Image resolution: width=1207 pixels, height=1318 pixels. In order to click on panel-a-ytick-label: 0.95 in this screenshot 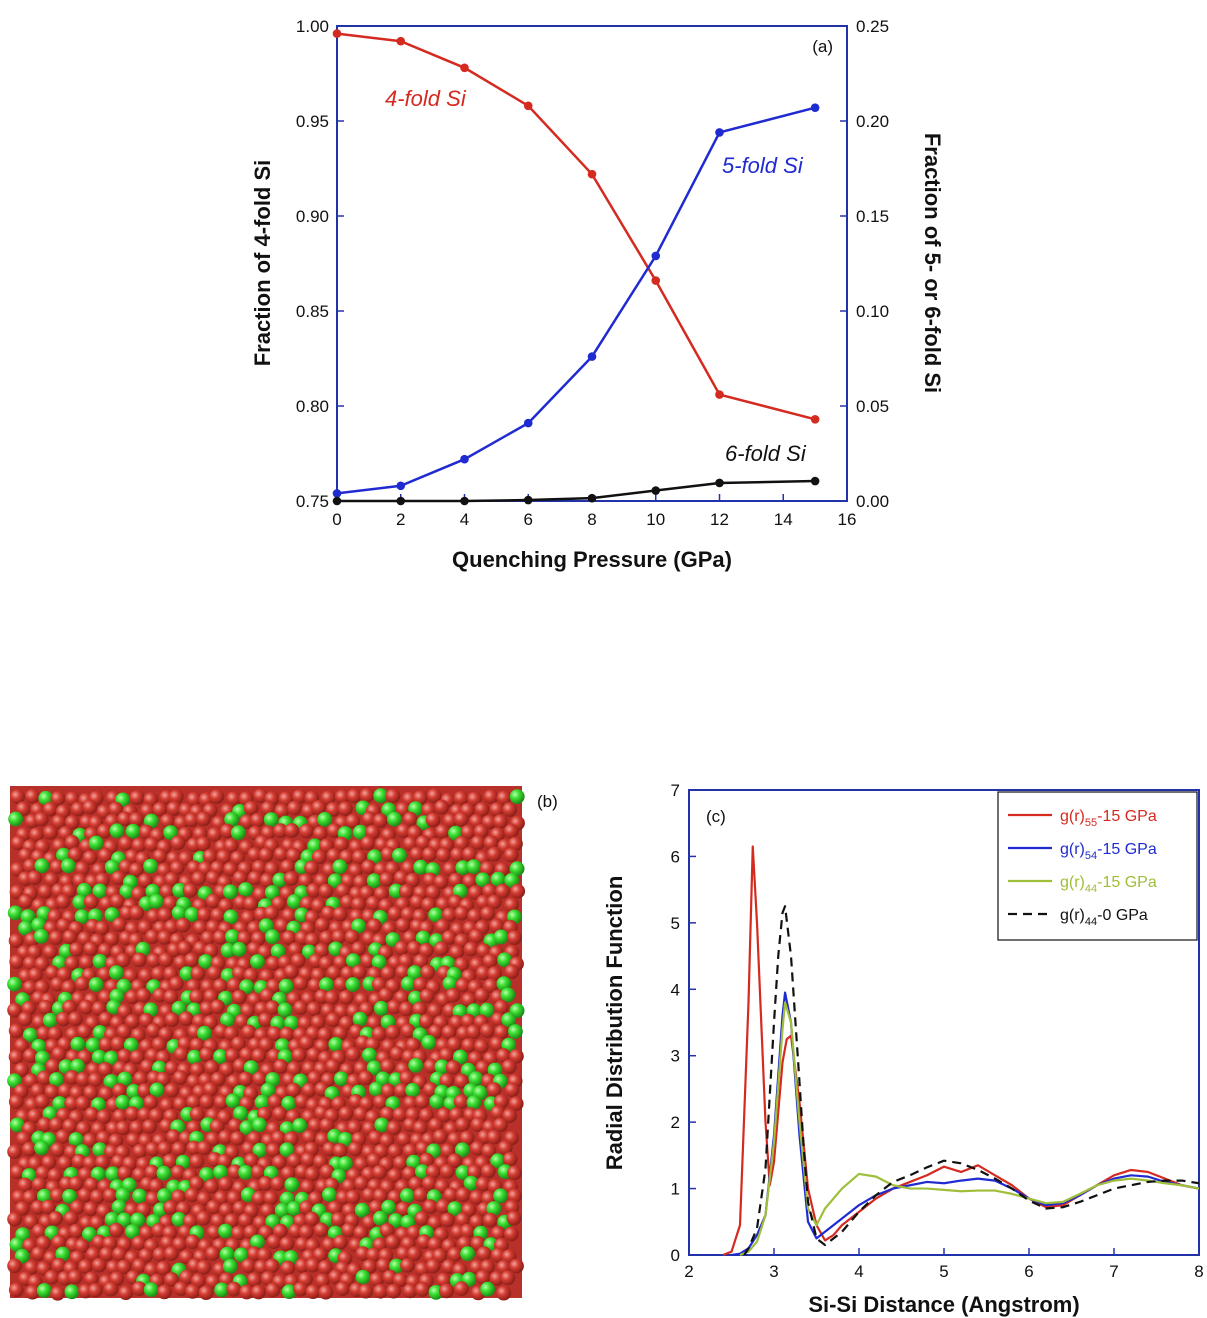, I will do `click(312, 121)`.